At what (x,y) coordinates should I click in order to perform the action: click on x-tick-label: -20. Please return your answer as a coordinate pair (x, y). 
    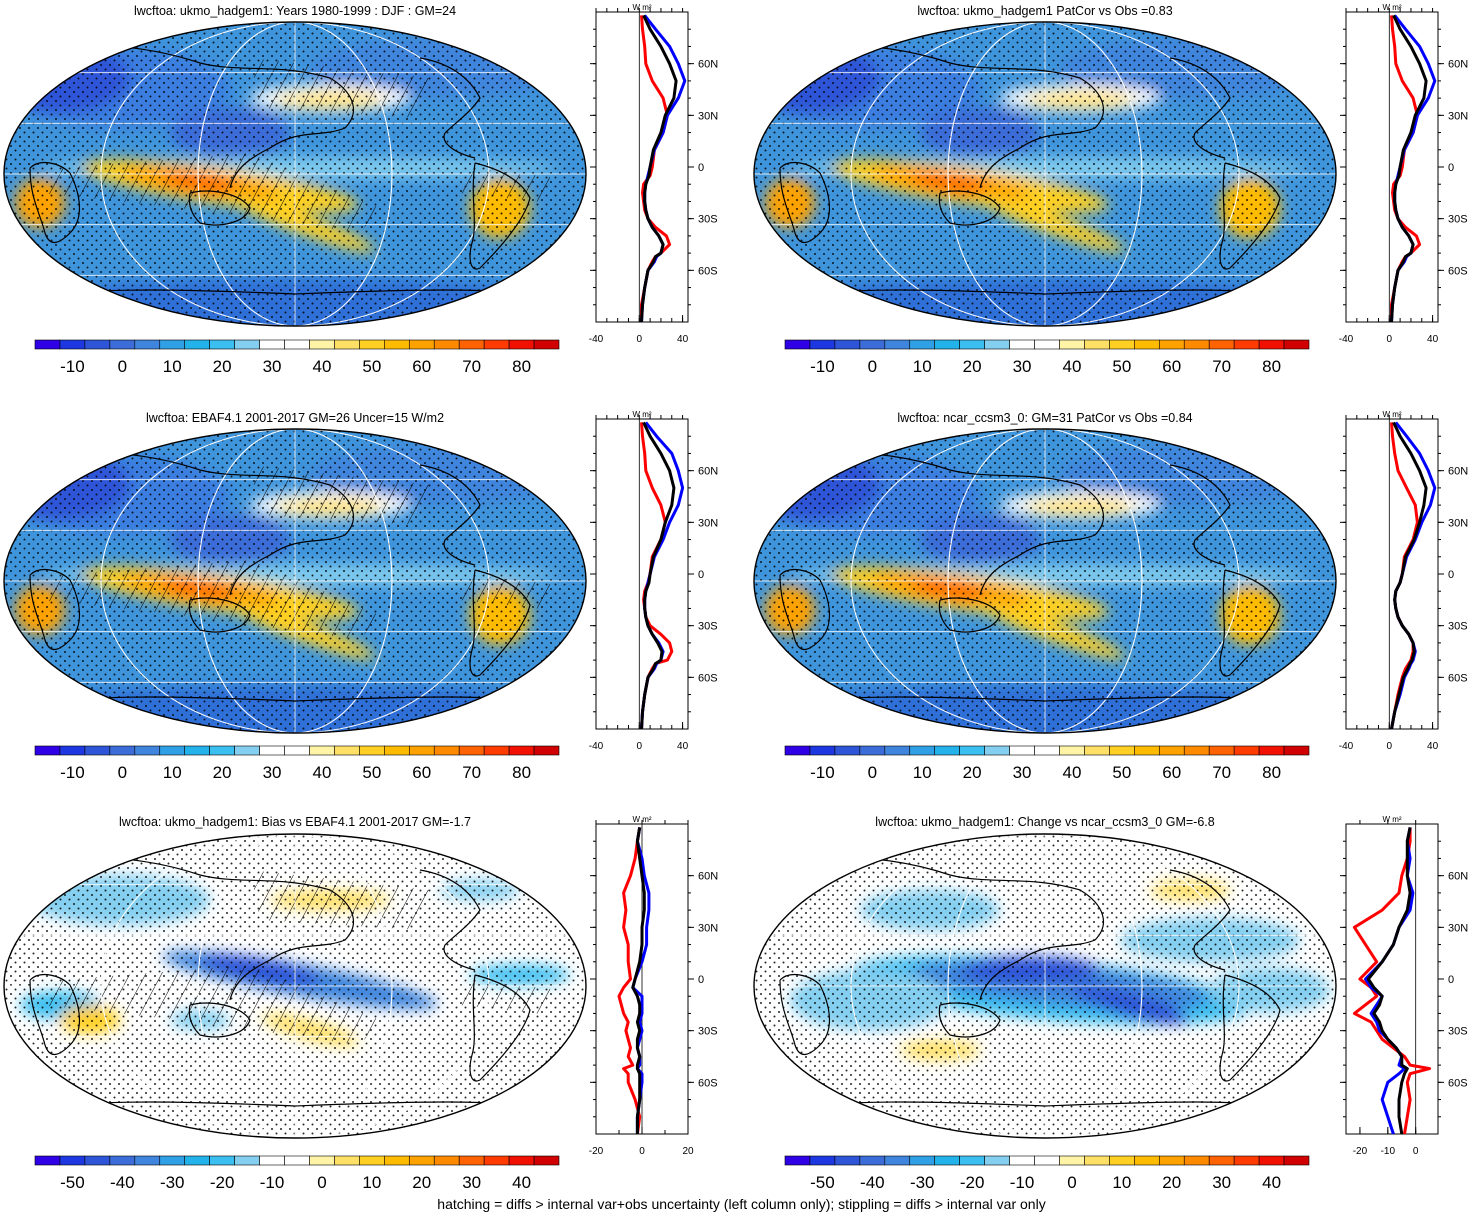
    Looking at the image, I should click on (596, 1151).